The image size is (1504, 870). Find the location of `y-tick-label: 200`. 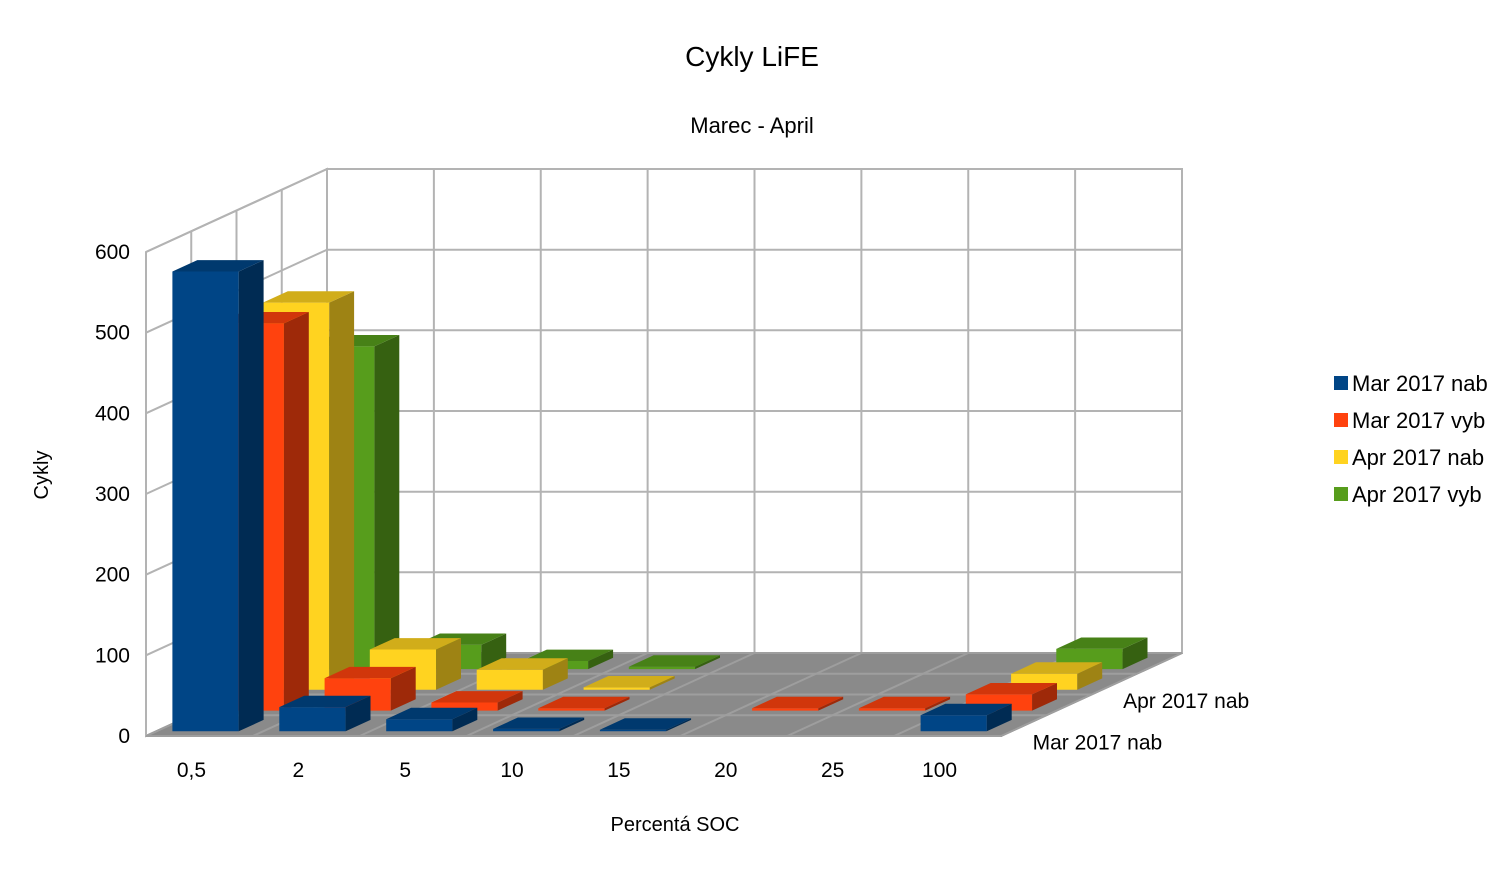

y-tick-label: 200 is located at coordinates (112, 575).